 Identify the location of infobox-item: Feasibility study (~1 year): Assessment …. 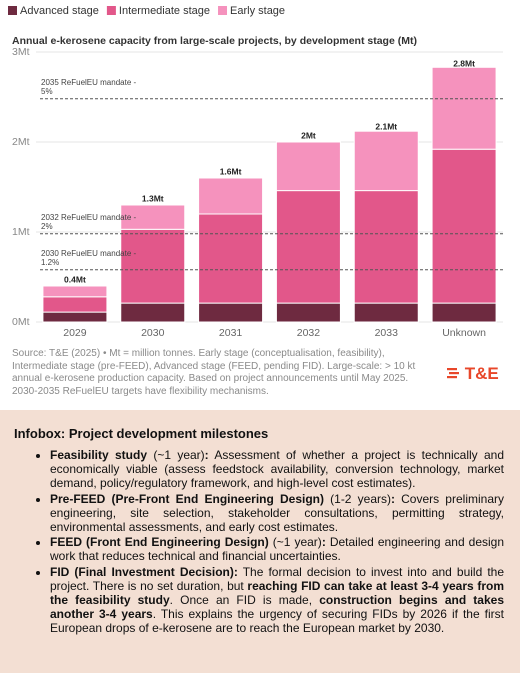
(277, 469).